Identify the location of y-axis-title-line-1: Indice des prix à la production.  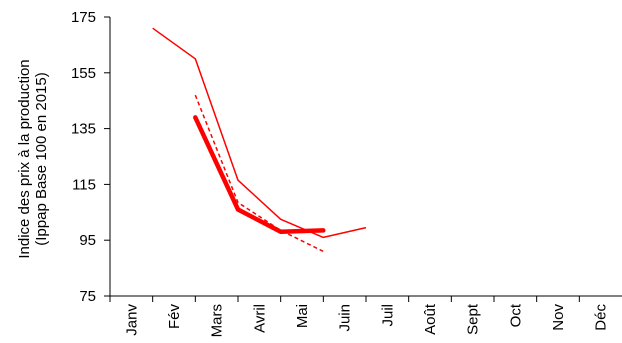
(24, 158).